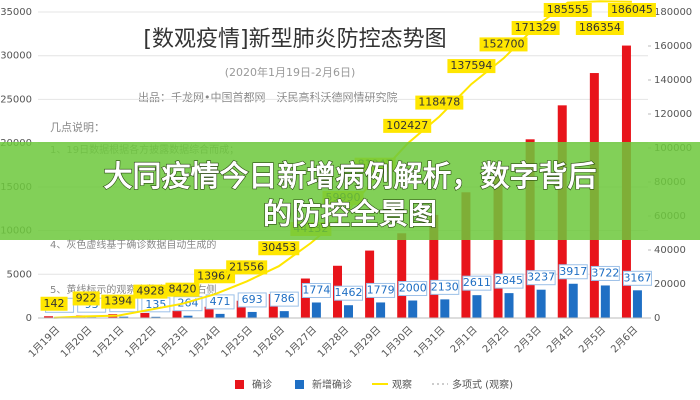 The height and width of the screenshot is (400, 700). I want to click on data-label: 471, so click(220, 301).